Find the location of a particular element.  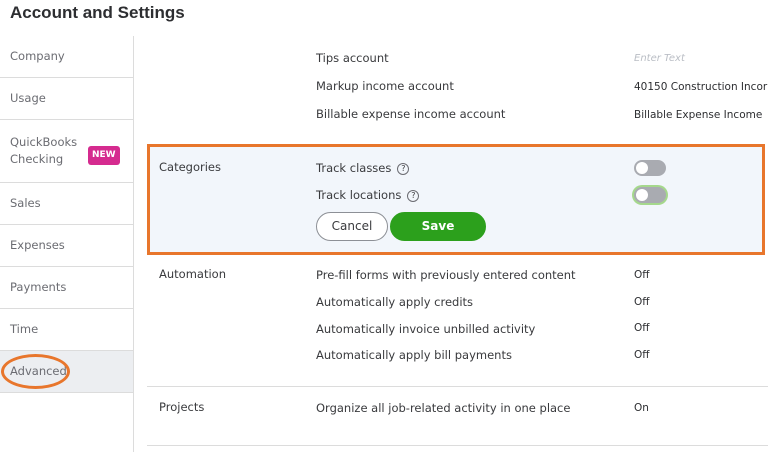

sidebar-item-label: Sales is located at coordinates (25, 203).